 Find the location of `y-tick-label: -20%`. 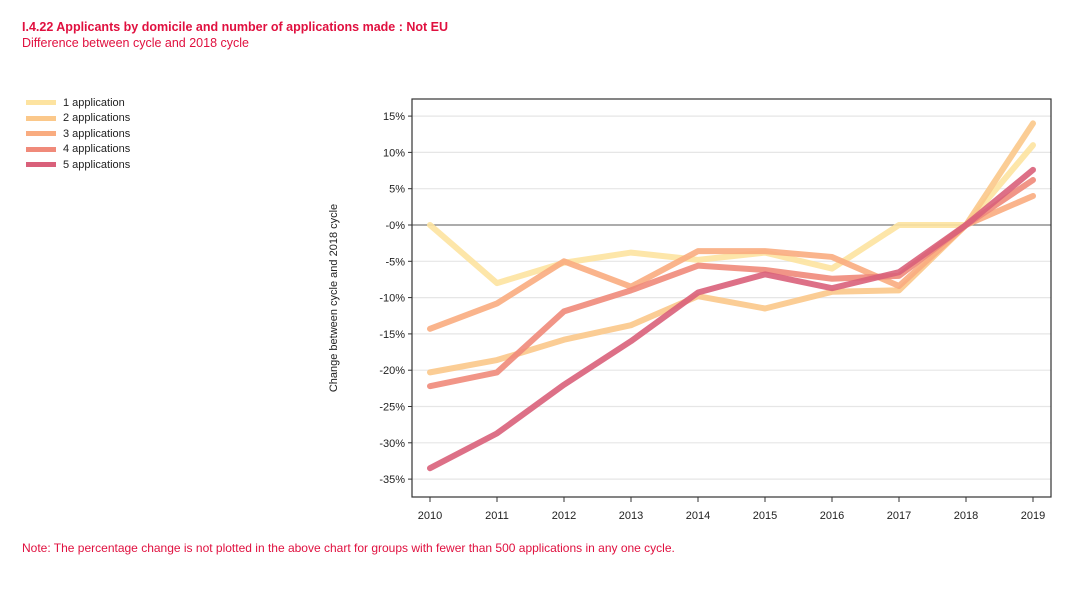

y-tick-label: -20% is located at coordinates (392, 371).